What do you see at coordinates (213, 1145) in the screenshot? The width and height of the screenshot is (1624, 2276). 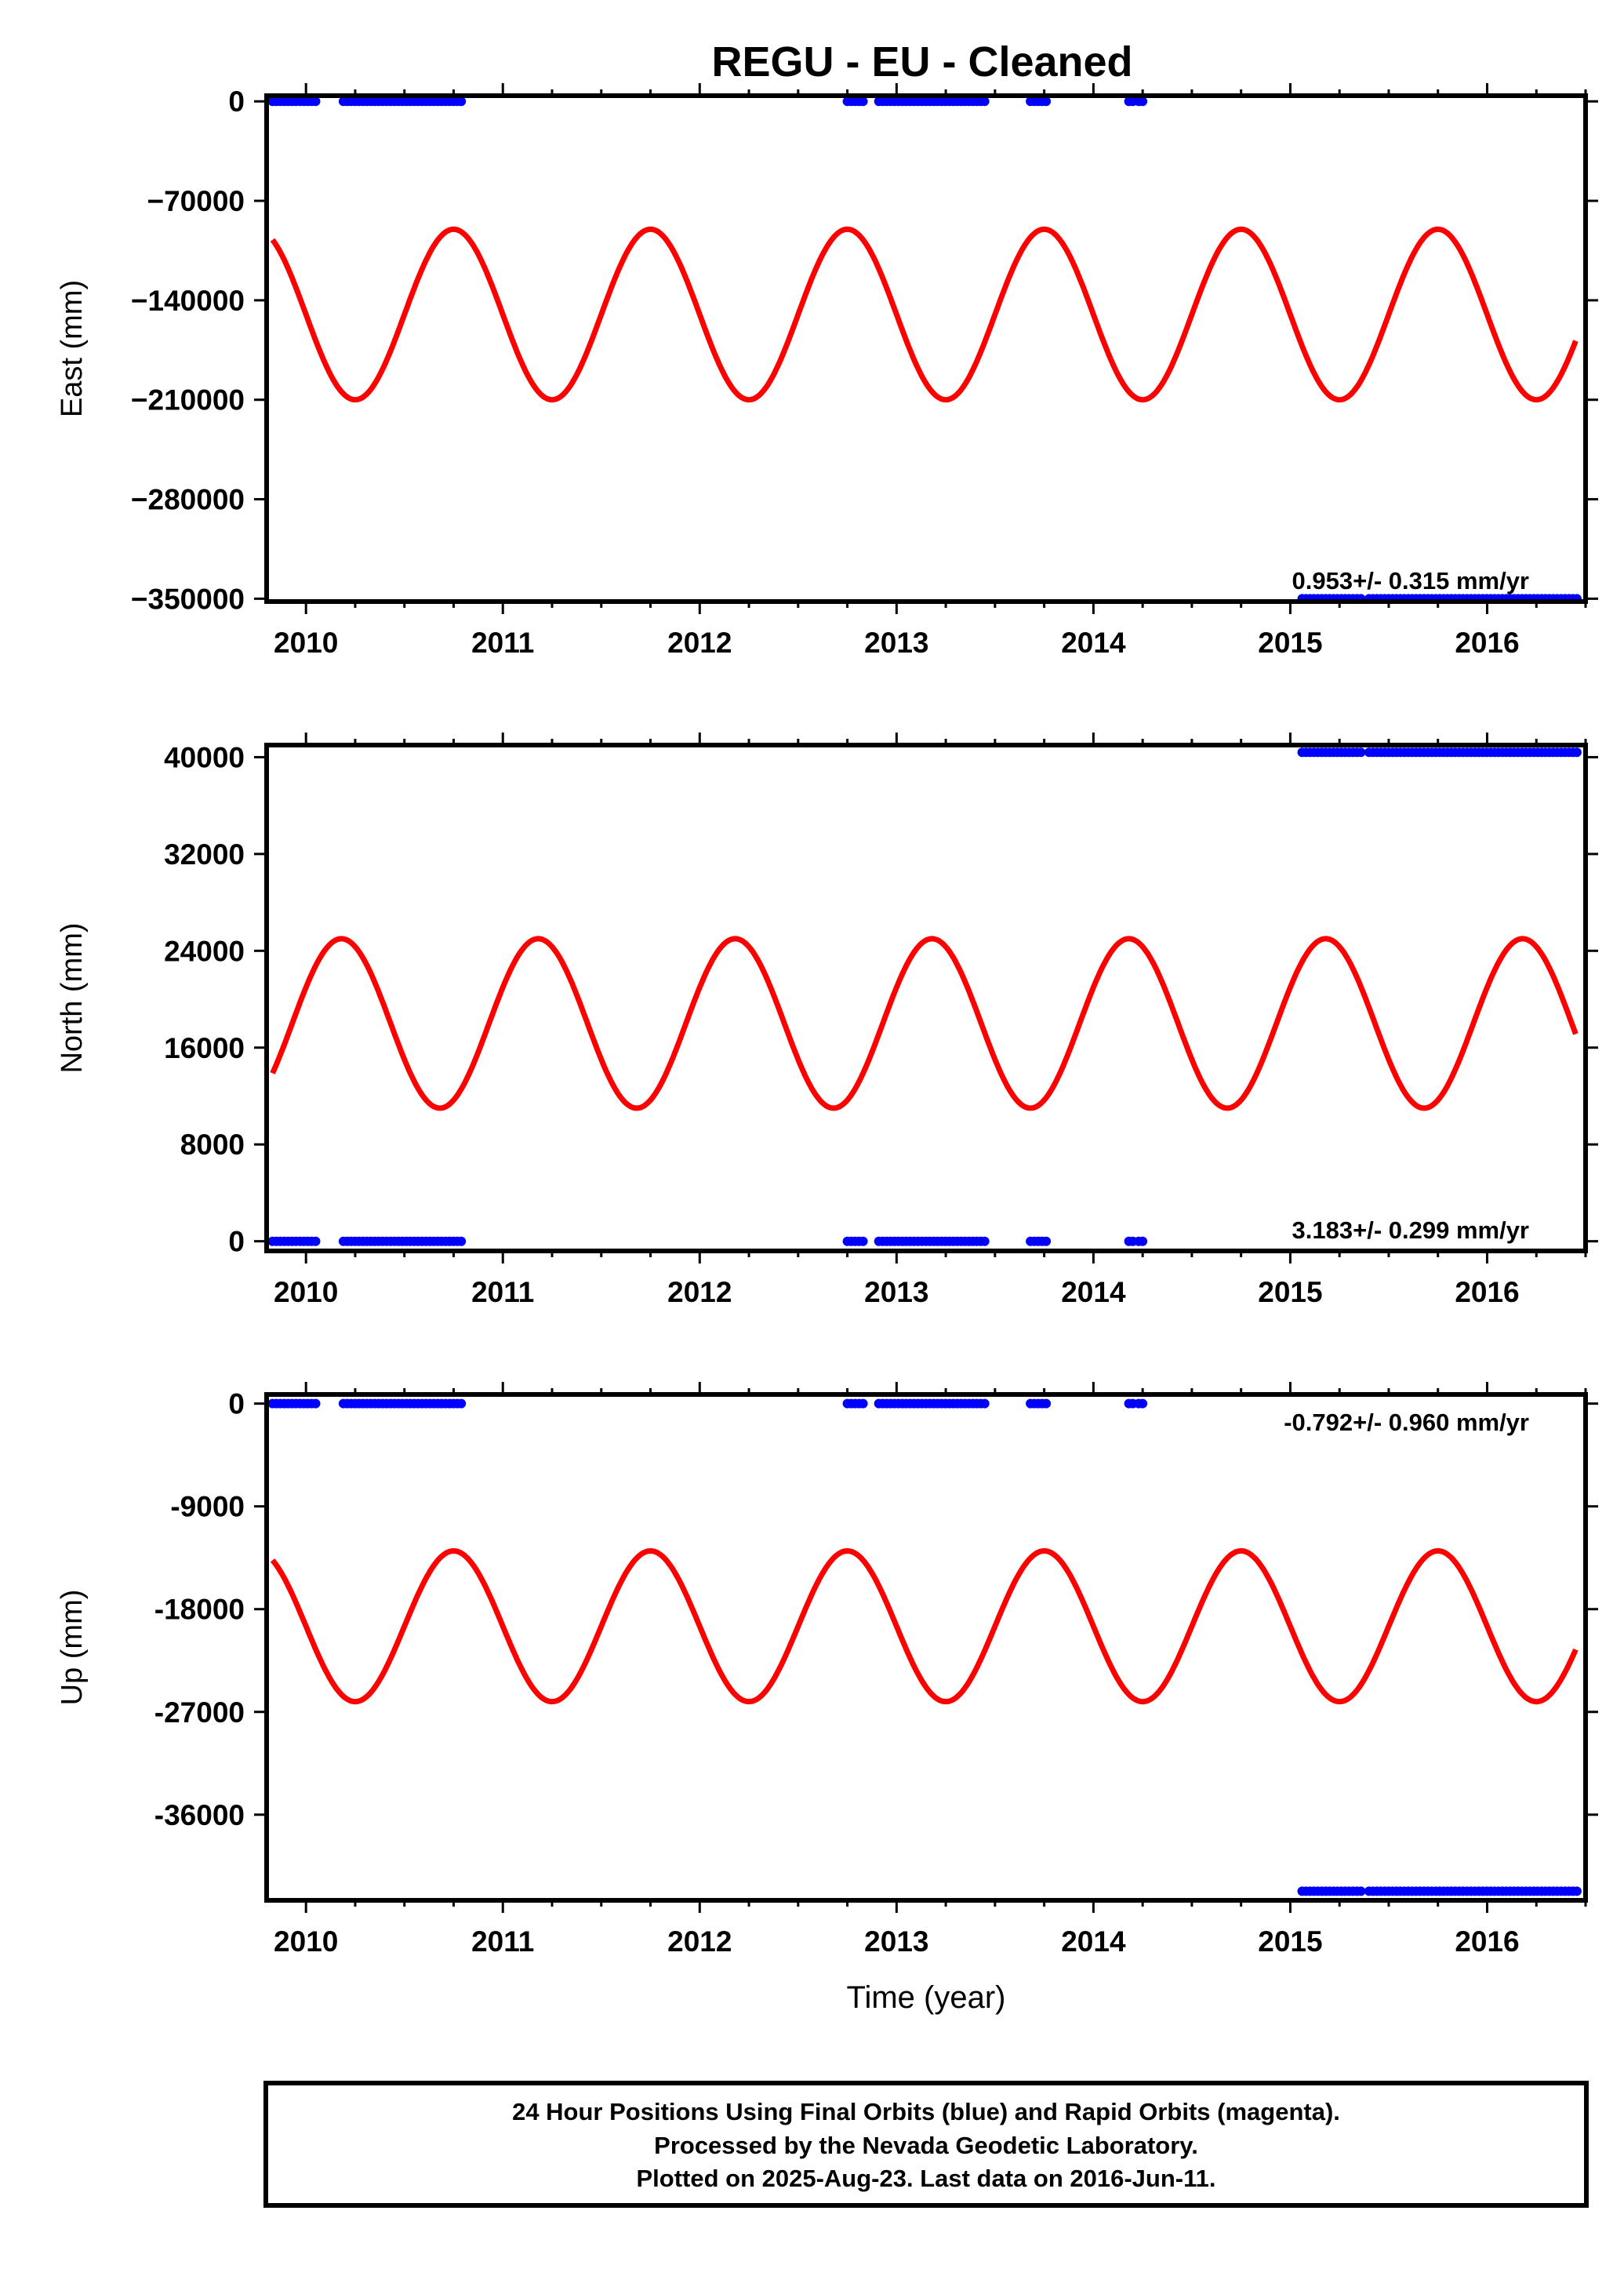 I see `y-tick-label: 8000` at bounding box center [213, 1145].